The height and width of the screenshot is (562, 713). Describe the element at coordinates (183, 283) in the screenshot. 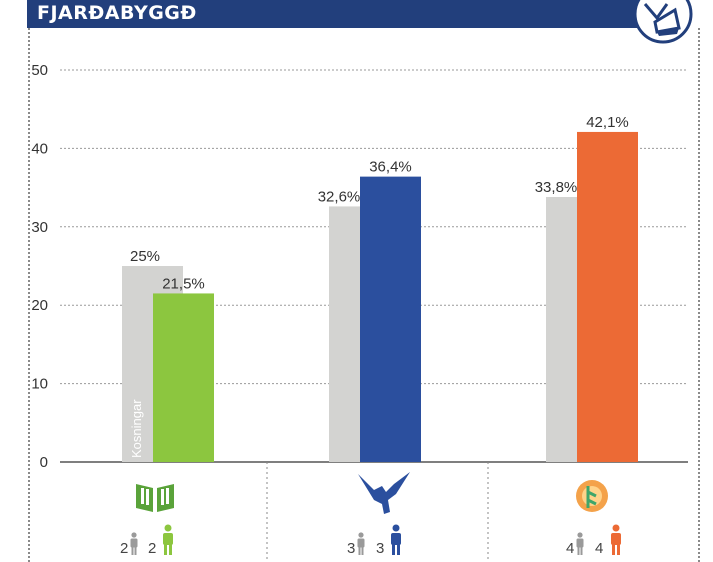

I see `data-label-current: 21,5%` at that location.